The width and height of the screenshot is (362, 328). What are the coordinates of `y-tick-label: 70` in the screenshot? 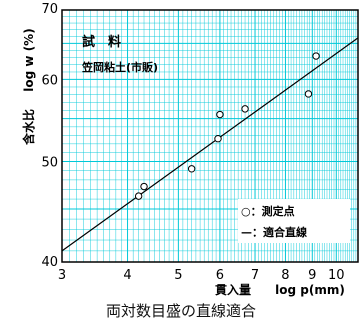 It's located at (49, 9).